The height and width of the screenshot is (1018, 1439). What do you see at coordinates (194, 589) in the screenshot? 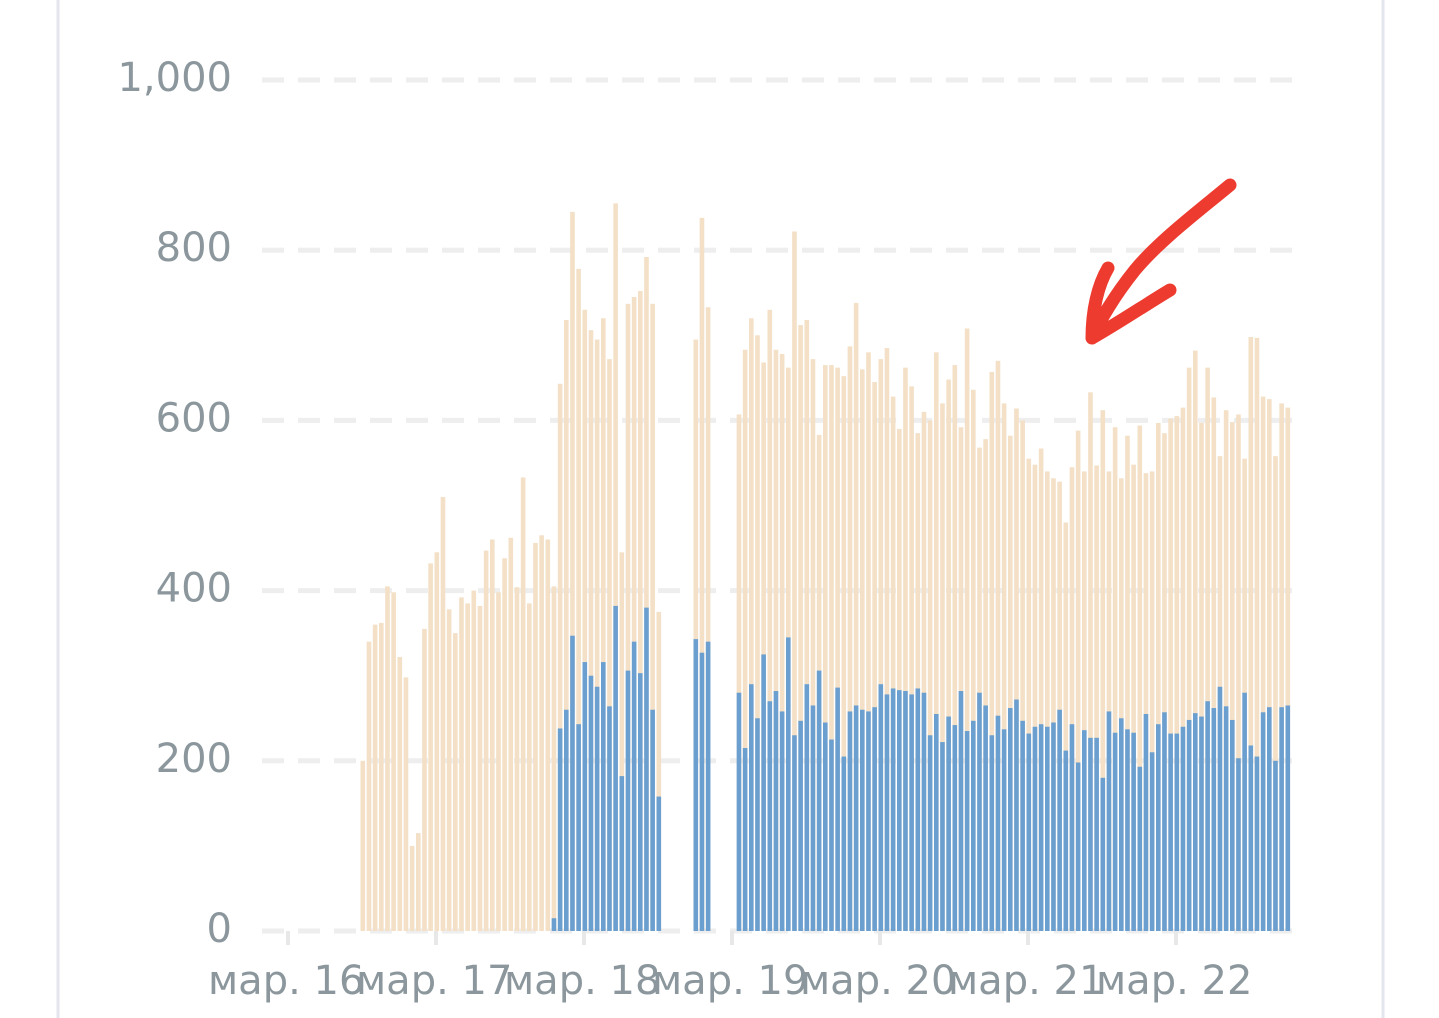
I see `y-tick-label: 400` at bounding box center [194, 589].